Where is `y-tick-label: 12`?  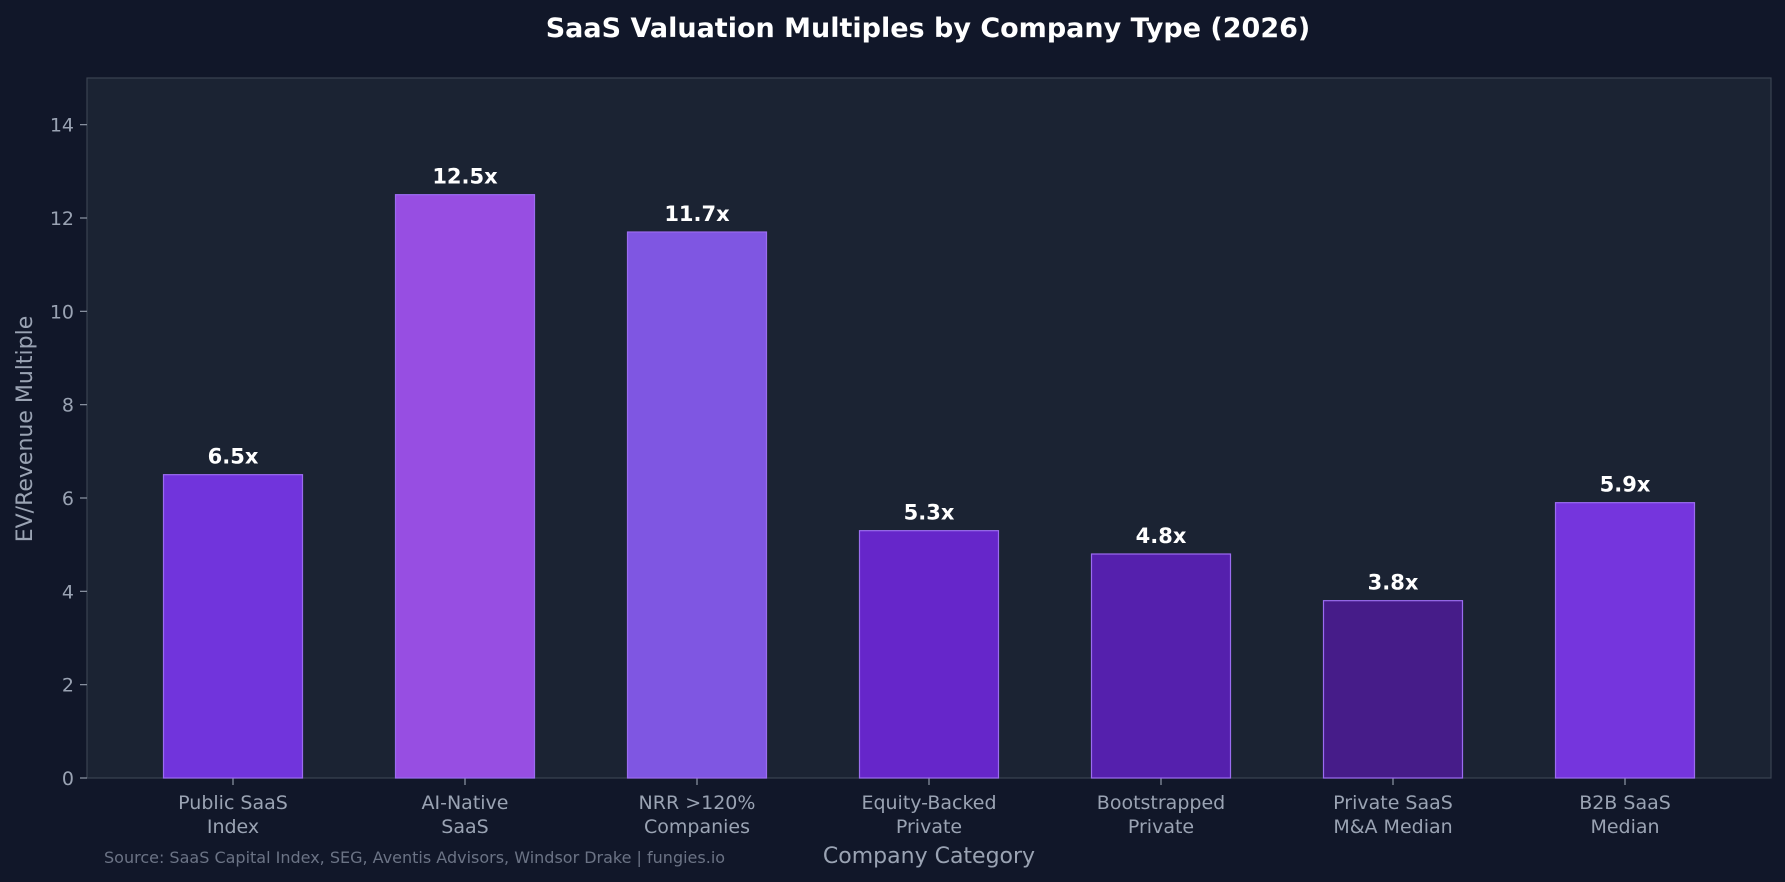
y-tick-label: 12 is located at coordinates (62, 219).